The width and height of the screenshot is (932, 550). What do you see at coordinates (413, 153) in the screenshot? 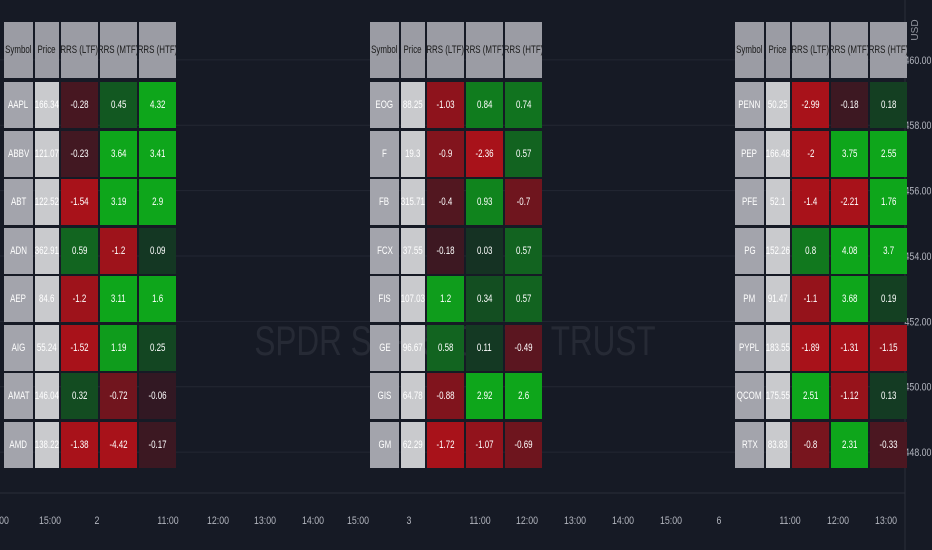
I see `price-cell: 19.3` at bounding box center [413, 153].